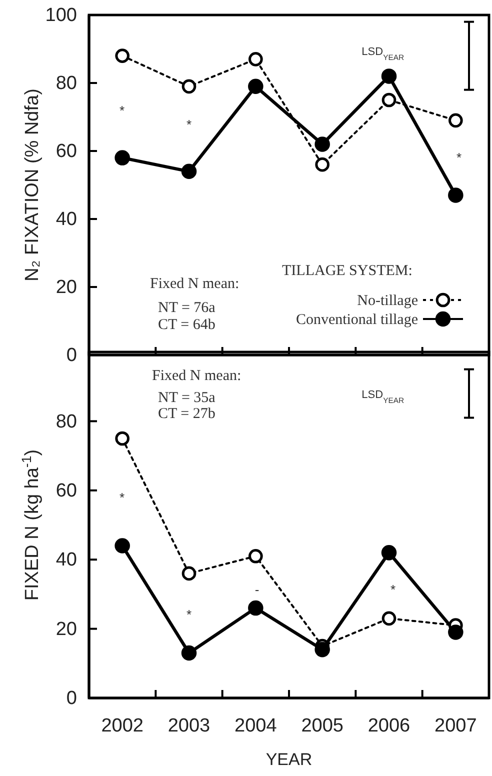  I want to click on annotation: NT = 35a, so click(187, 398).